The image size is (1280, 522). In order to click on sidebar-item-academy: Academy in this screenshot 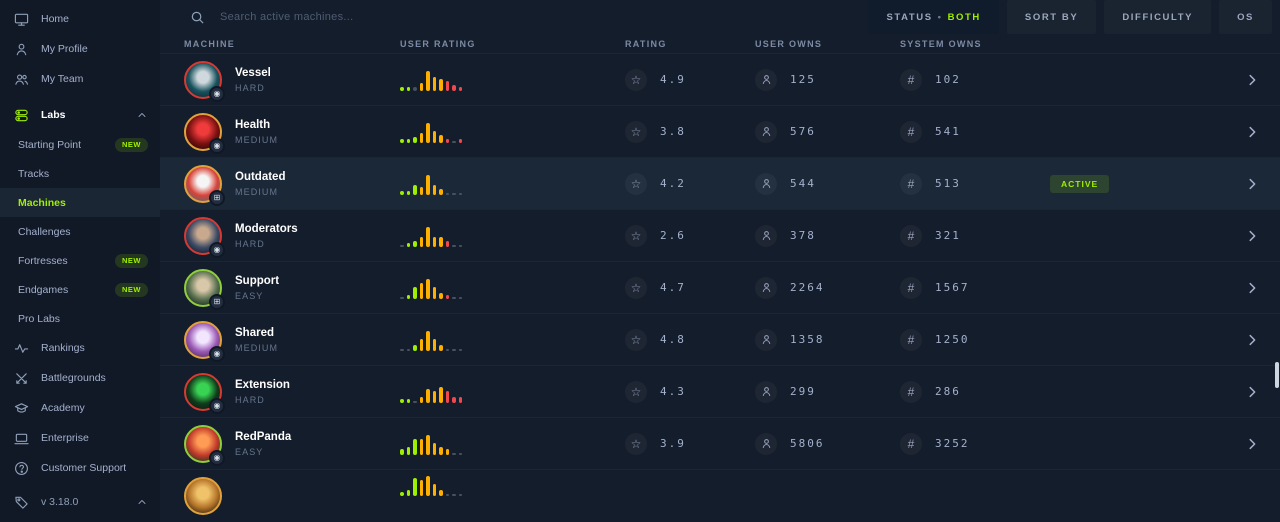, I will do `click(80, 408)`.